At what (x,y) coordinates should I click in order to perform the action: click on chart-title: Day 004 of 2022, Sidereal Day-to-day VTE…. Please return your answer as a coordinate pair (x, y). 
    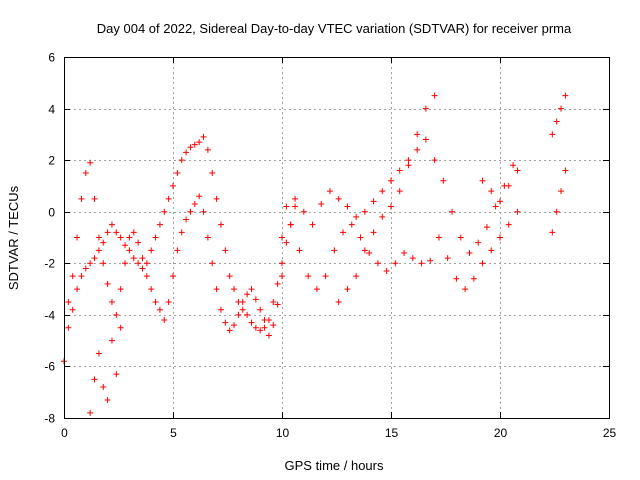
    Looking at the image, I should click on (334, 28).